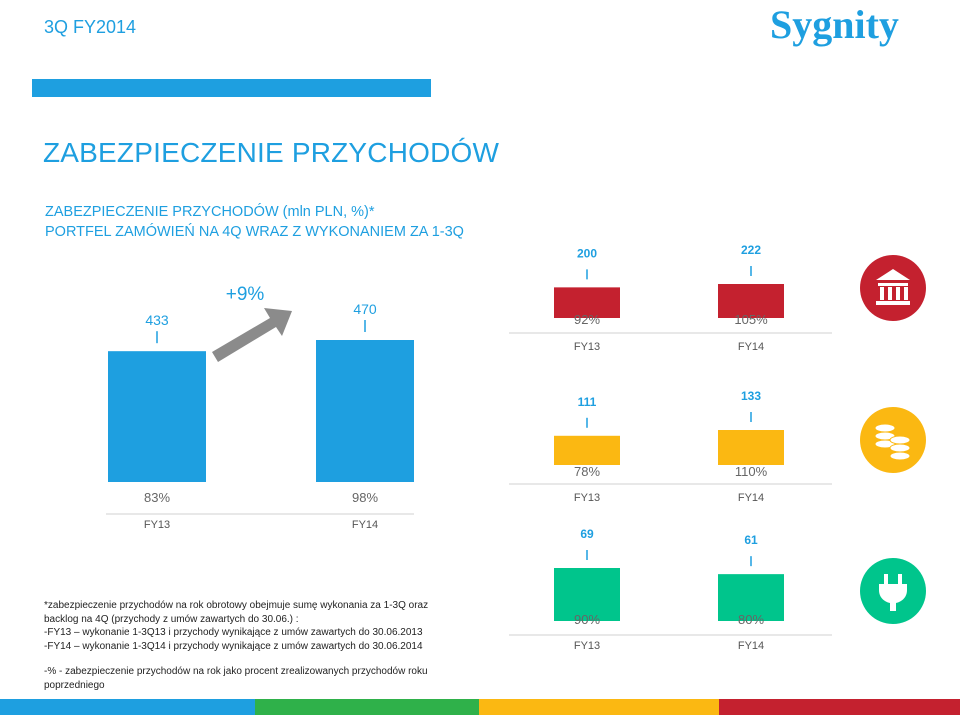 This screenshot has height=715, width=960. Describe the element at coordinates (587, 471) in the screenshot. I see `chart2-percent-label-fy13: 78%` at that location.